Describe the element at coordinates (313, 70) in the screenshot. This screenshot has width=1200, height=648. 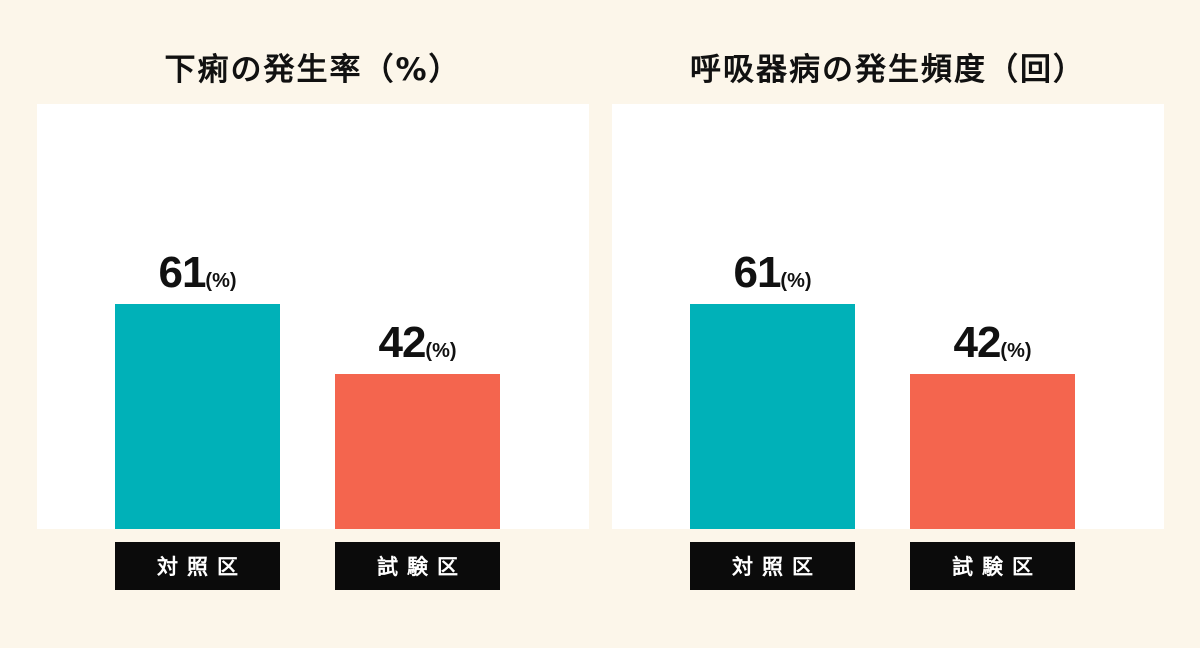
I see `chart-title: 下痢の発生率（%）` at that location.